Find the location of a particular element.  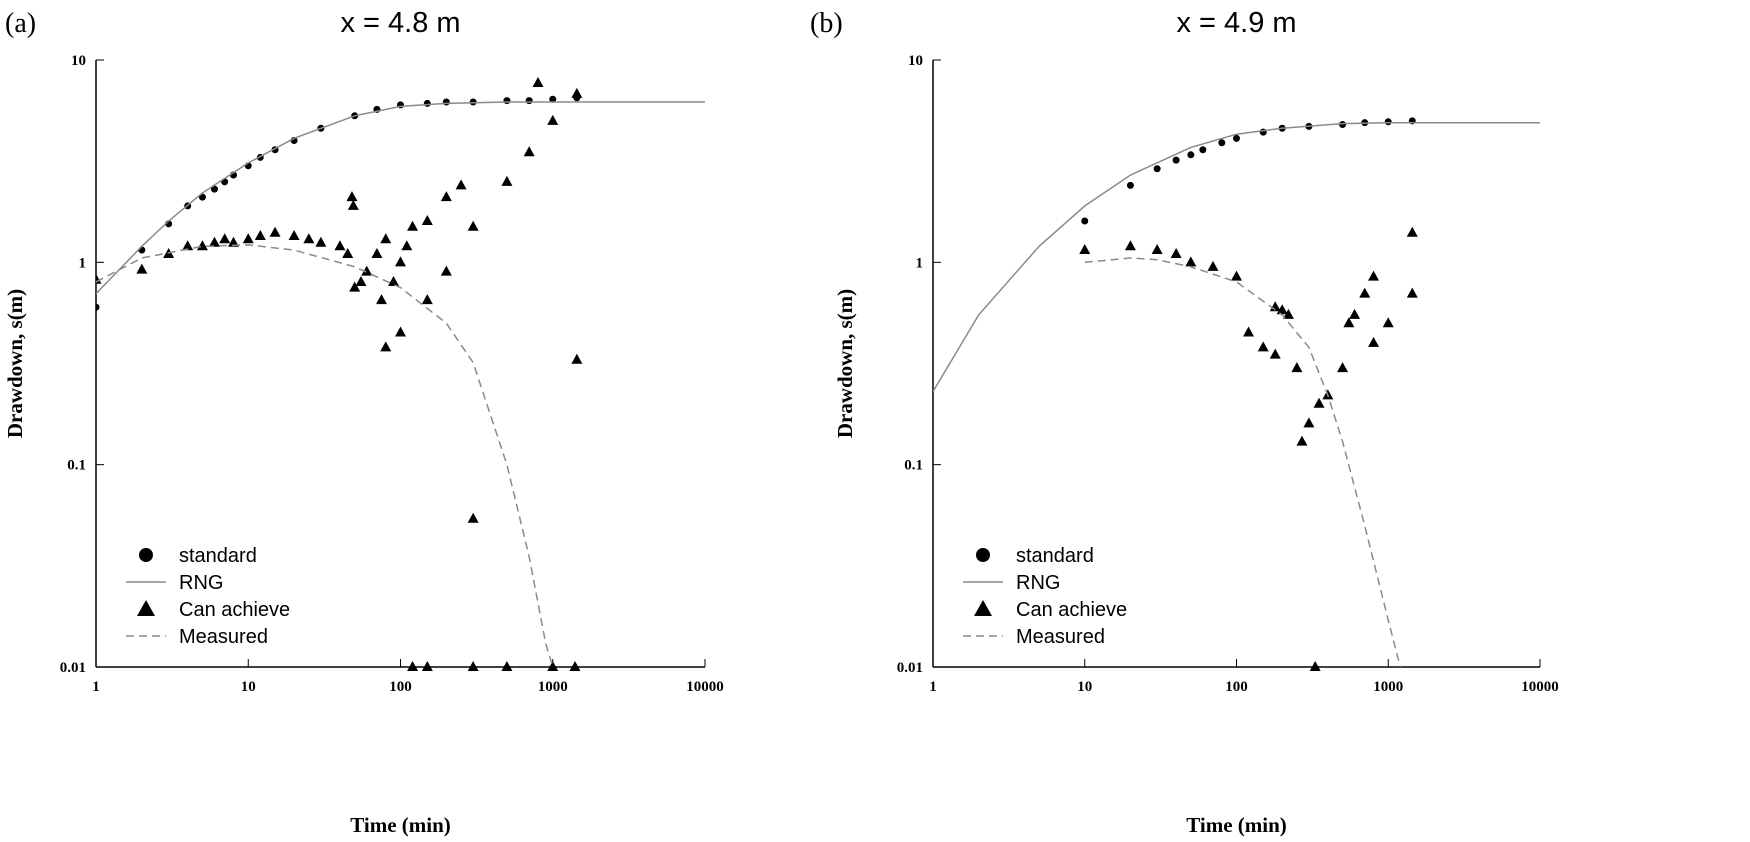

x-axis-label: Time (min) is located at coordinates (400, 825).